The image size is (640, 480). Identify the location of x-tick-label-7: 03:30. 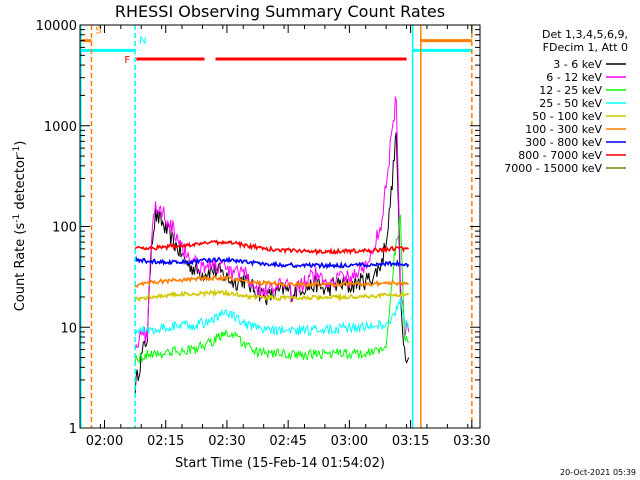
(471, 441).